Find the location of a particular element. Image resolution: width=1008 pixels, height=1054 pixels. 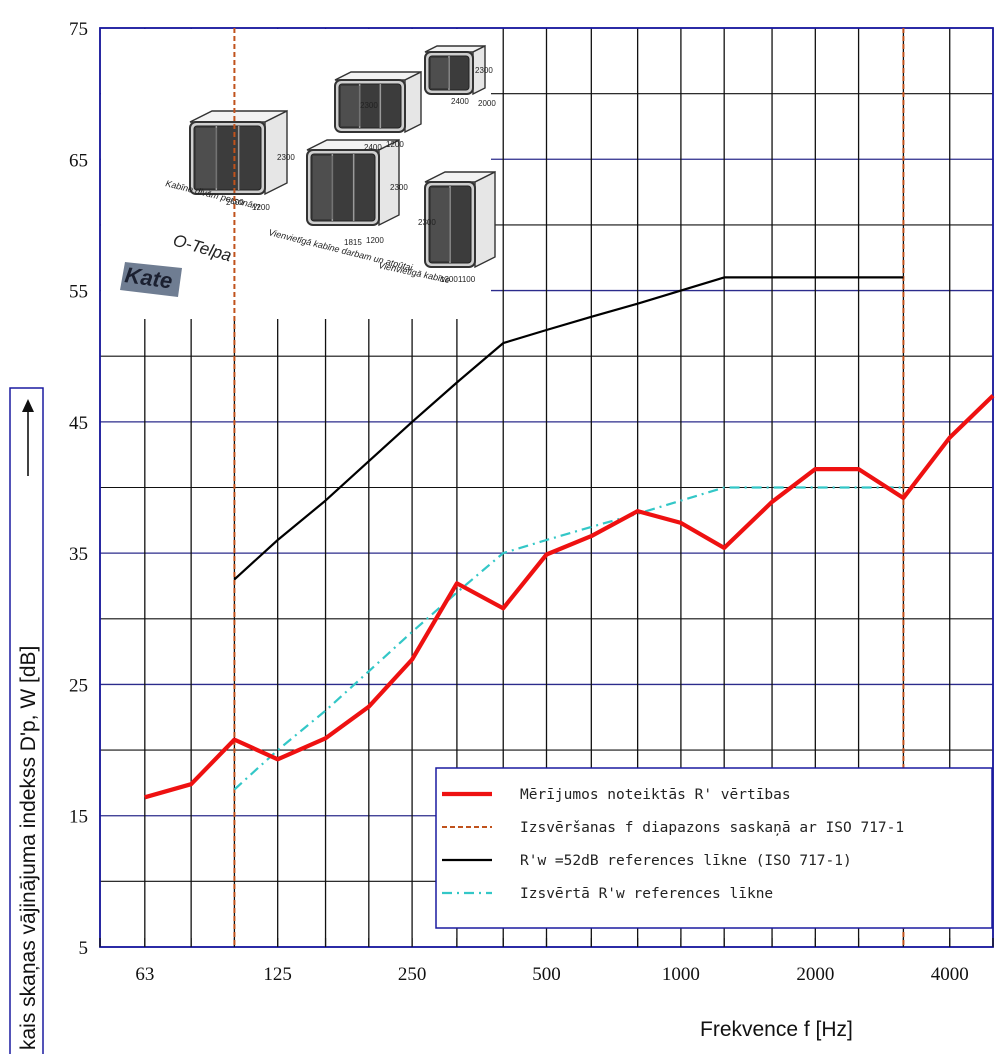

legend-box is located at coordinates (714, 848).